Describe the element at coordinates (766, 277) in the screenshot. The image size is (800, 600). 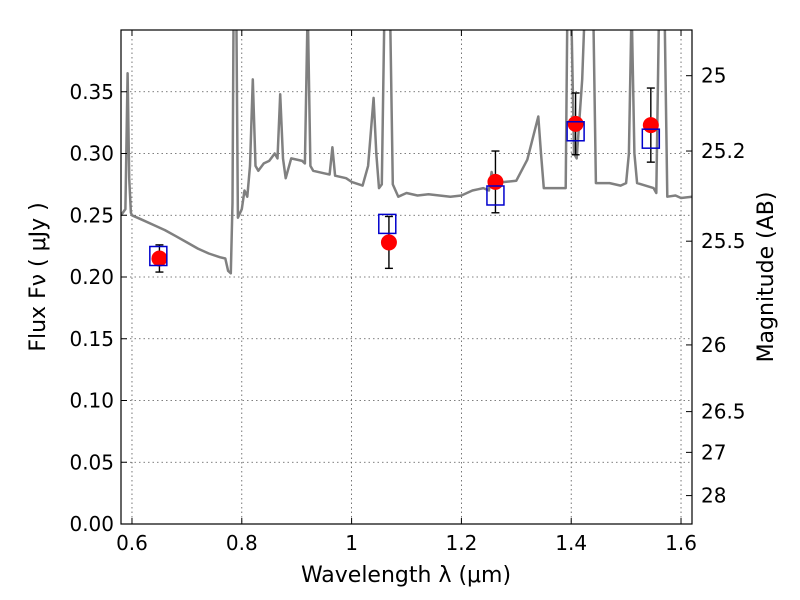
I see `y-axis-right-label: Magnitude (AB)` at that location.